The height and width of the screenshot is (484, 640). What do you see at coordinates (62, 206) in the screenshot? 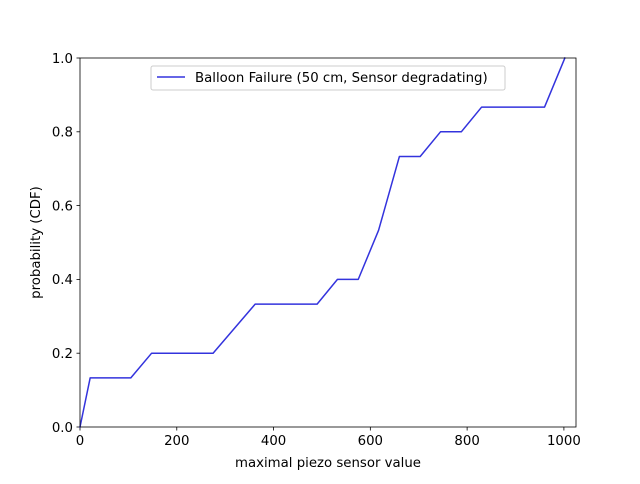
I see `y-tick-label: 0.6` at bounding box center [62, 206].